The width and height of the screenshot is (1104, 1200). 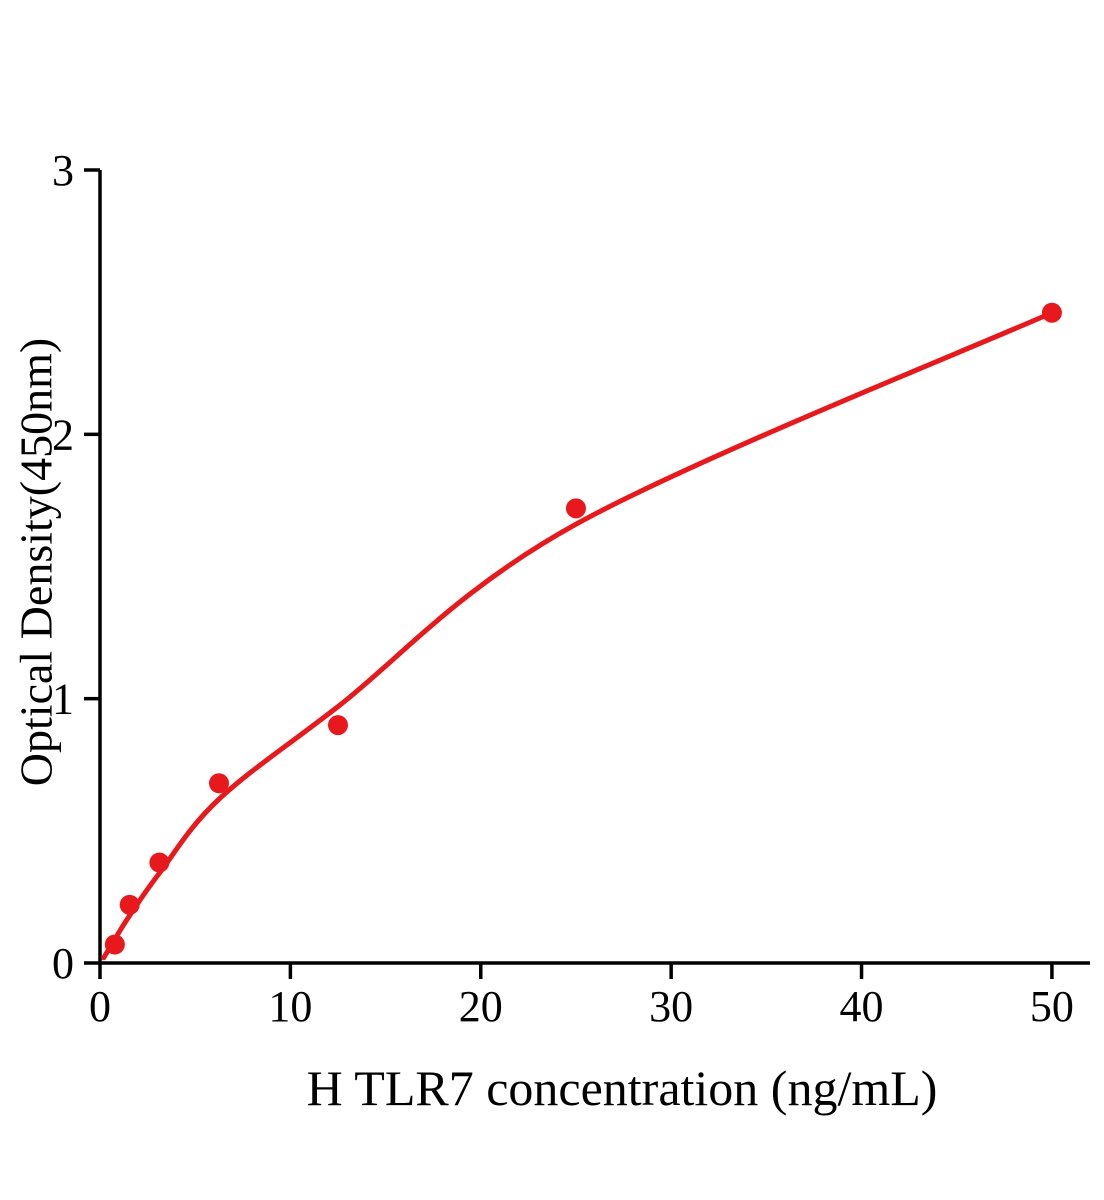 What do you see at coordinates (290, 1006) in the screenshot?
I see `x-tick-label: 10` at bounding box center [290, 1006].